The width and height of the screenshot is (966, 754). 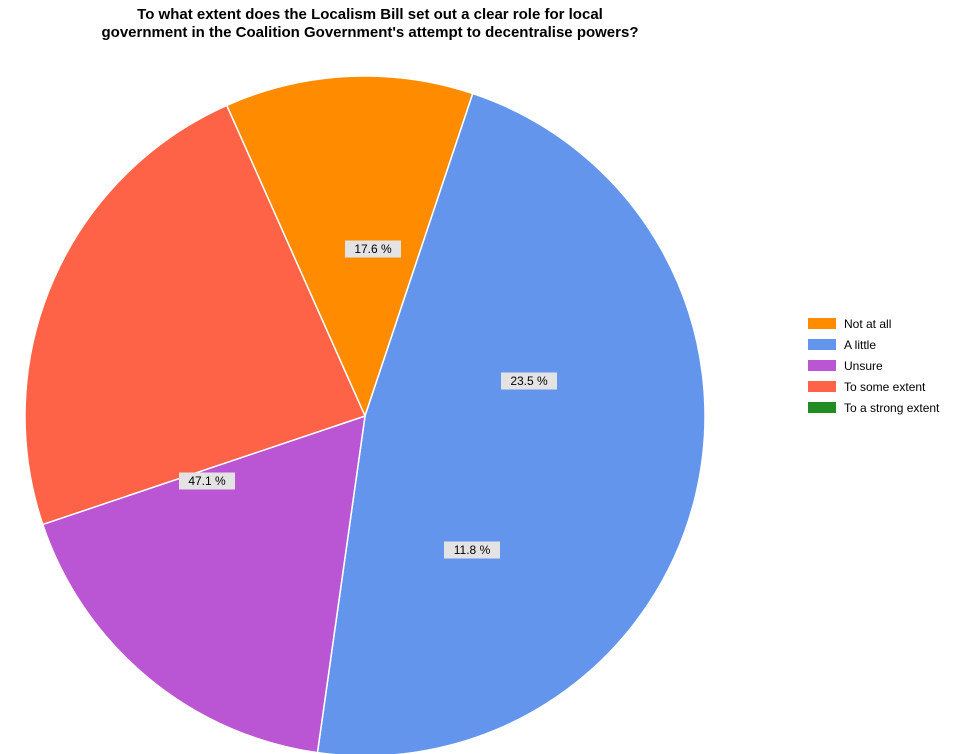 I want to click on slice-label-to-some-extent: 23.5 %, so click(x=529, y=381).